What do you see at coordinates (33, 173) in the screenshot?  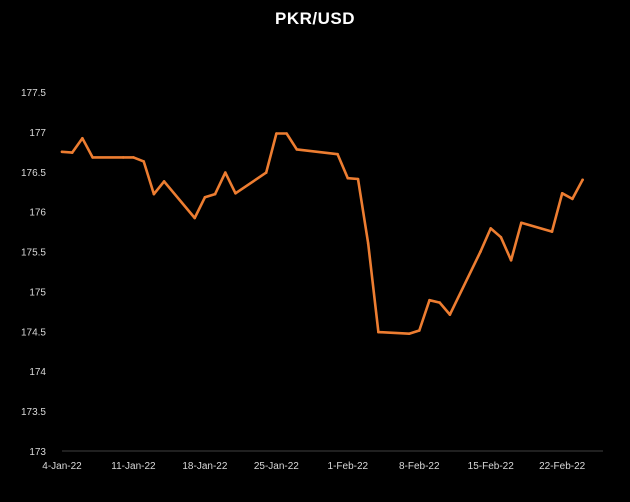 I see `y-tick-label: 176.5` at bounding box center [33, 173].